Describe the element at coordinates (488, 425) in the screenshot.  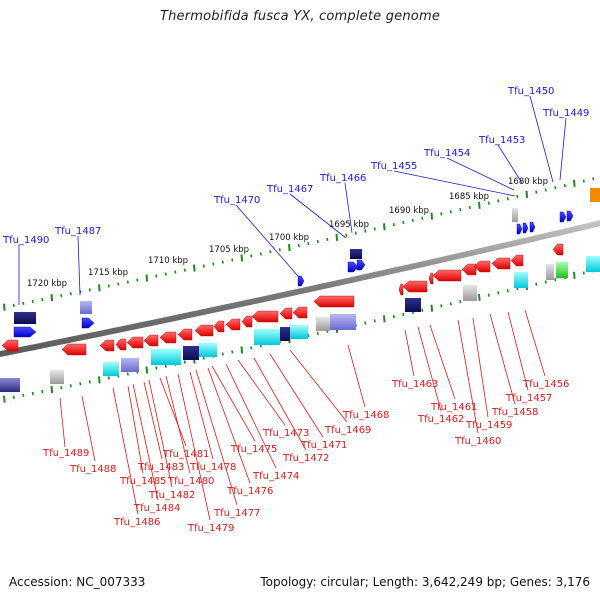
I see `reverse-gene-label: Tfu_1459` at that location.